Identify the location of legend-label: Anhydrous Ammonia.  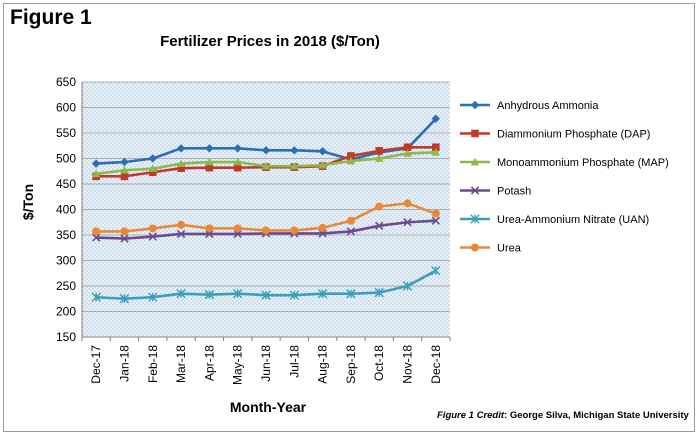
(548, 106).